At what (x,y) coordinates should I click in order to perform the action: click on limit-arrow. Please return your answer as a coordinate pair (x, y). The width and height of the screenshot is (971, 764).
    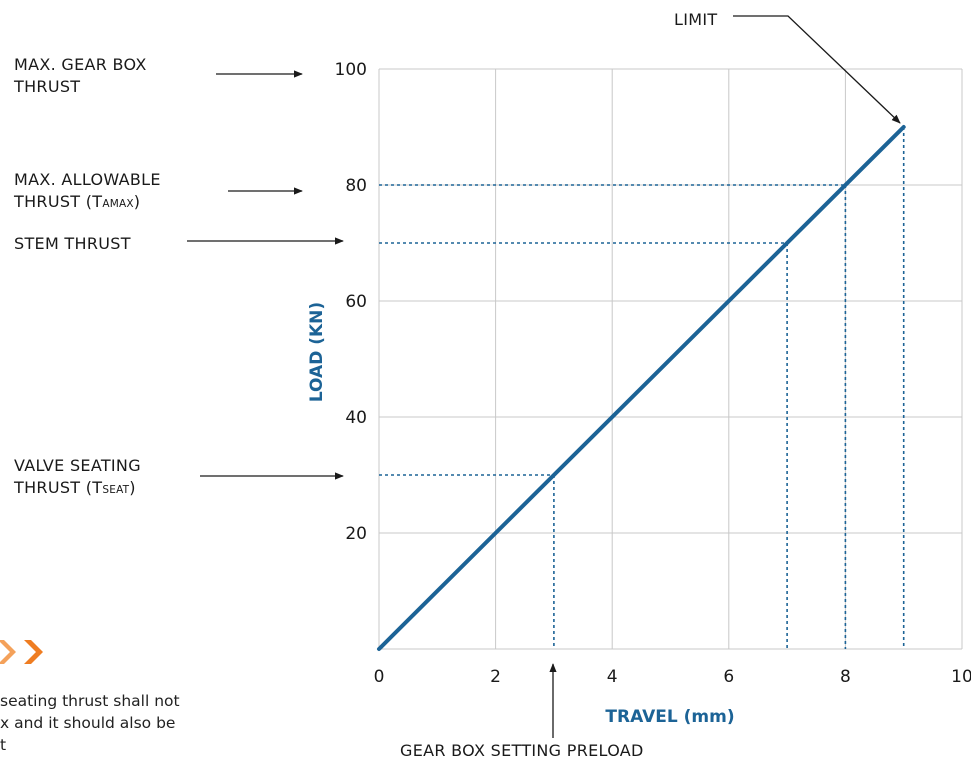
    Looking at the image, I should click on (817, 69).